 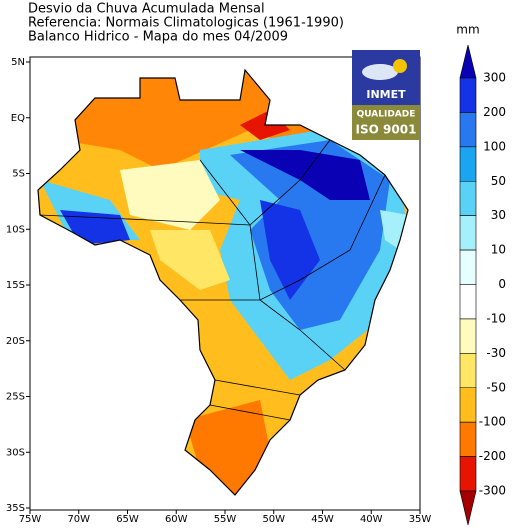 I want to click on colorbar-label: -10, so click(x=496, y=318).